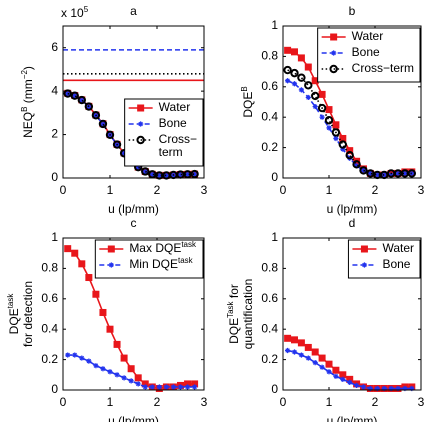 This screenshot has height=422, width=434. I want to click on y-axis-label-part: for detection, so click(28, 314).